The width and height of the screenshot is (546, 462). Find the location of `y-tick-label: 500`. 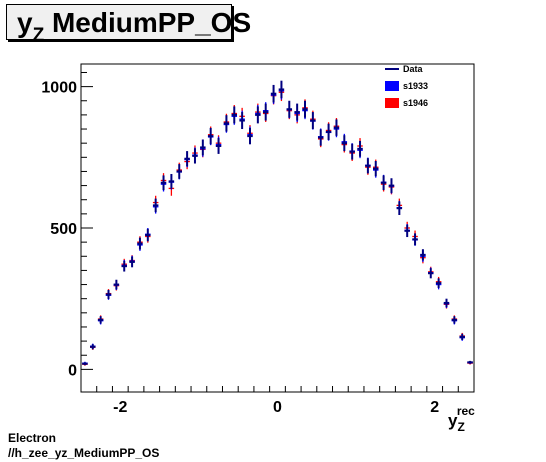

y-tick-label: 500 is located at coordinates (63, 229).